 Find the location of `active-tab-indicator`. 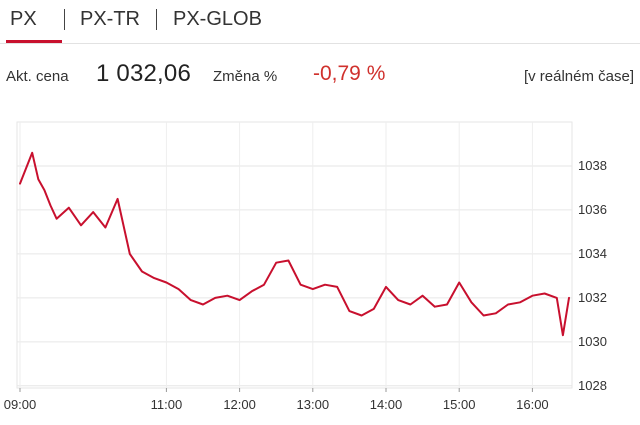

active-tab-indicator is located at coordinates (34, 41).